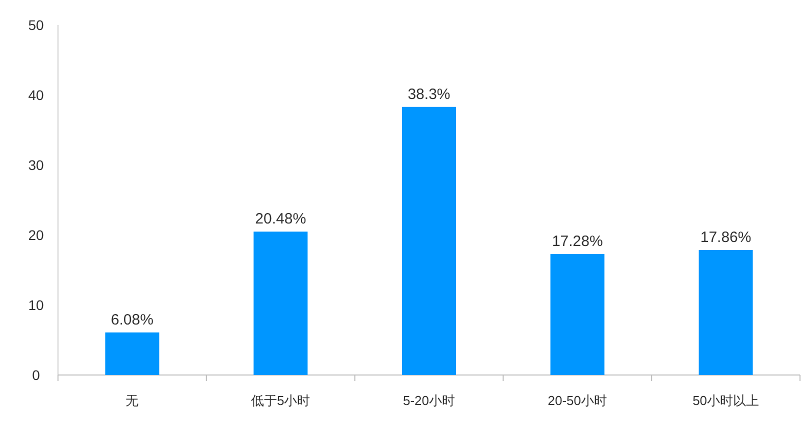 This screenshot has height=426, width=808. I want to click on data-label: 6.08%, so click(132, 319).